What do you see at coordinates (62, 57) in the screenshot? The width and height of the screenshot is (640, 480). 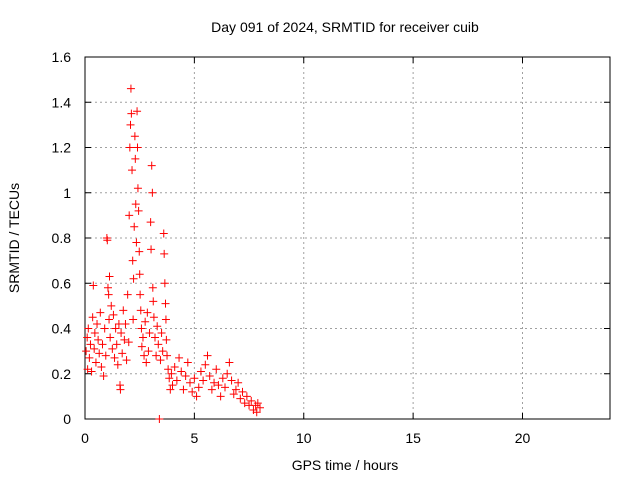 I see `y-tick-label: 1.6` at bounding box center [62, 57].